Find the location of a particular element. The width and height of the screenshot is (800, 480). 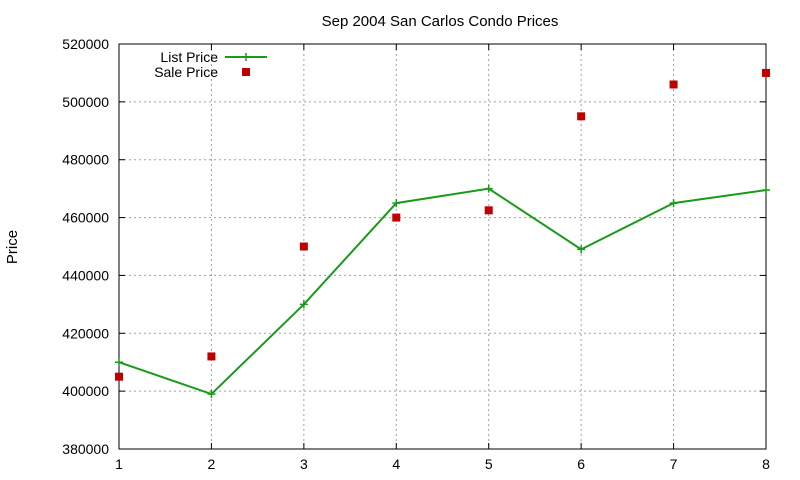

x-tick-label: 2 is located at coordinates (212, 464).